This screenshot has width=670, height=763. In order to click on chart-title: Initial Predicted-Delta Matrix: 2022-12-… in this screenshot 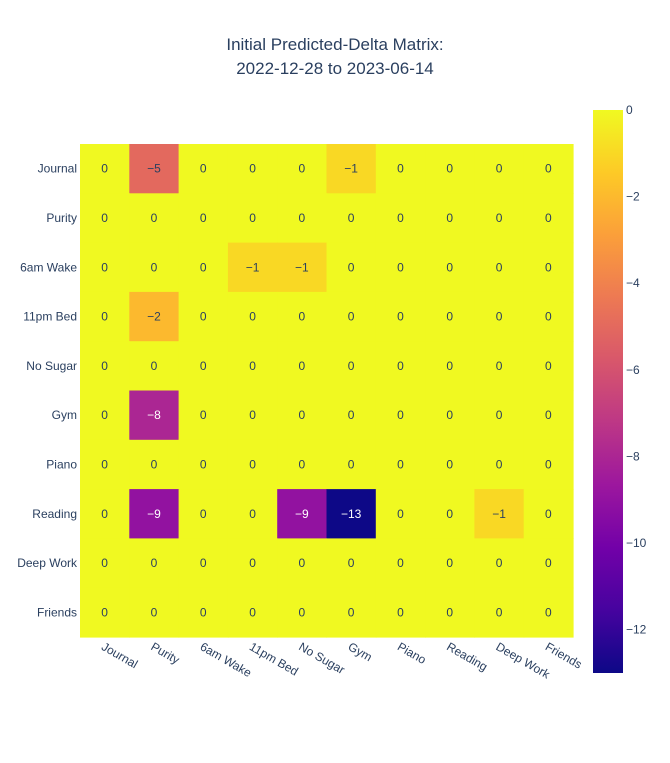, I will do `click(334, 56)`.